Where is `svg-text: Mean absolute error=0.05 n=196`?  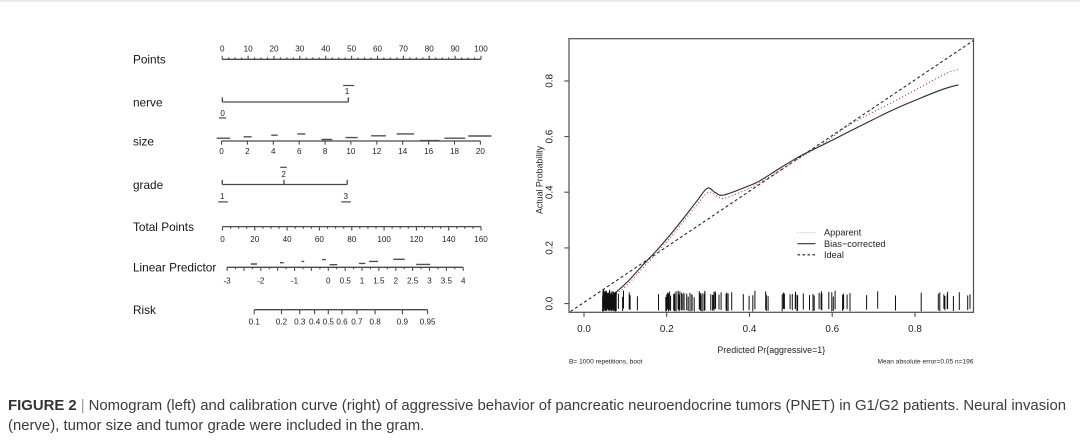 svg-text: Mean absolute error=0.05 n=196 is located at coordinates (925, 362).